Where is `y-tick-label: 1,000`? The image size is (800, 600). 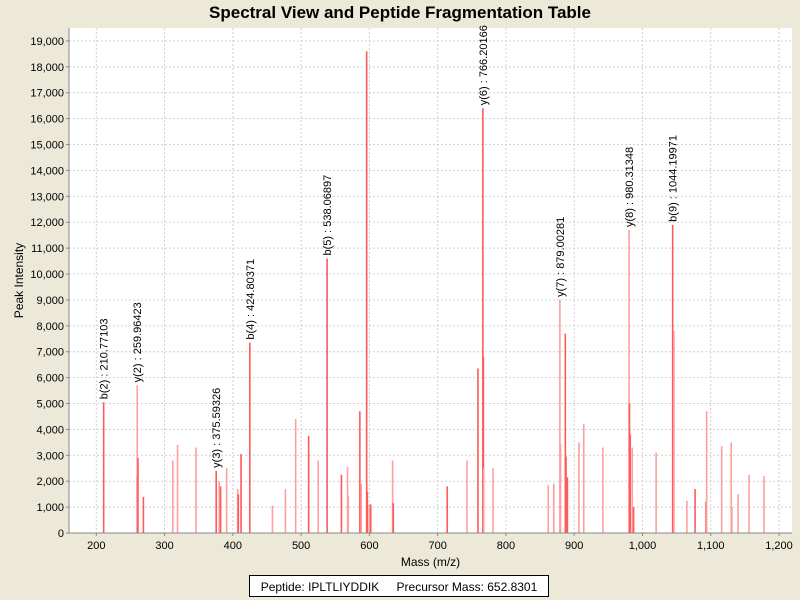 y-tick-label: 1,000 is located at coordinates (50, 508).